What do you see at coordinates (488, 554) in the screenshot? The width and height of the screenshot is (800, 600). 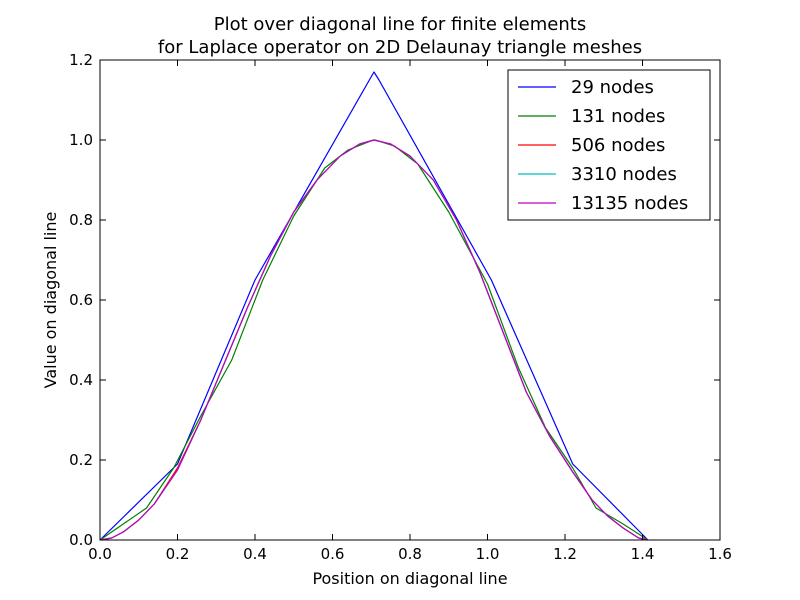 I see `x-tick-label: 1.0` at bounding box center [488, 554].